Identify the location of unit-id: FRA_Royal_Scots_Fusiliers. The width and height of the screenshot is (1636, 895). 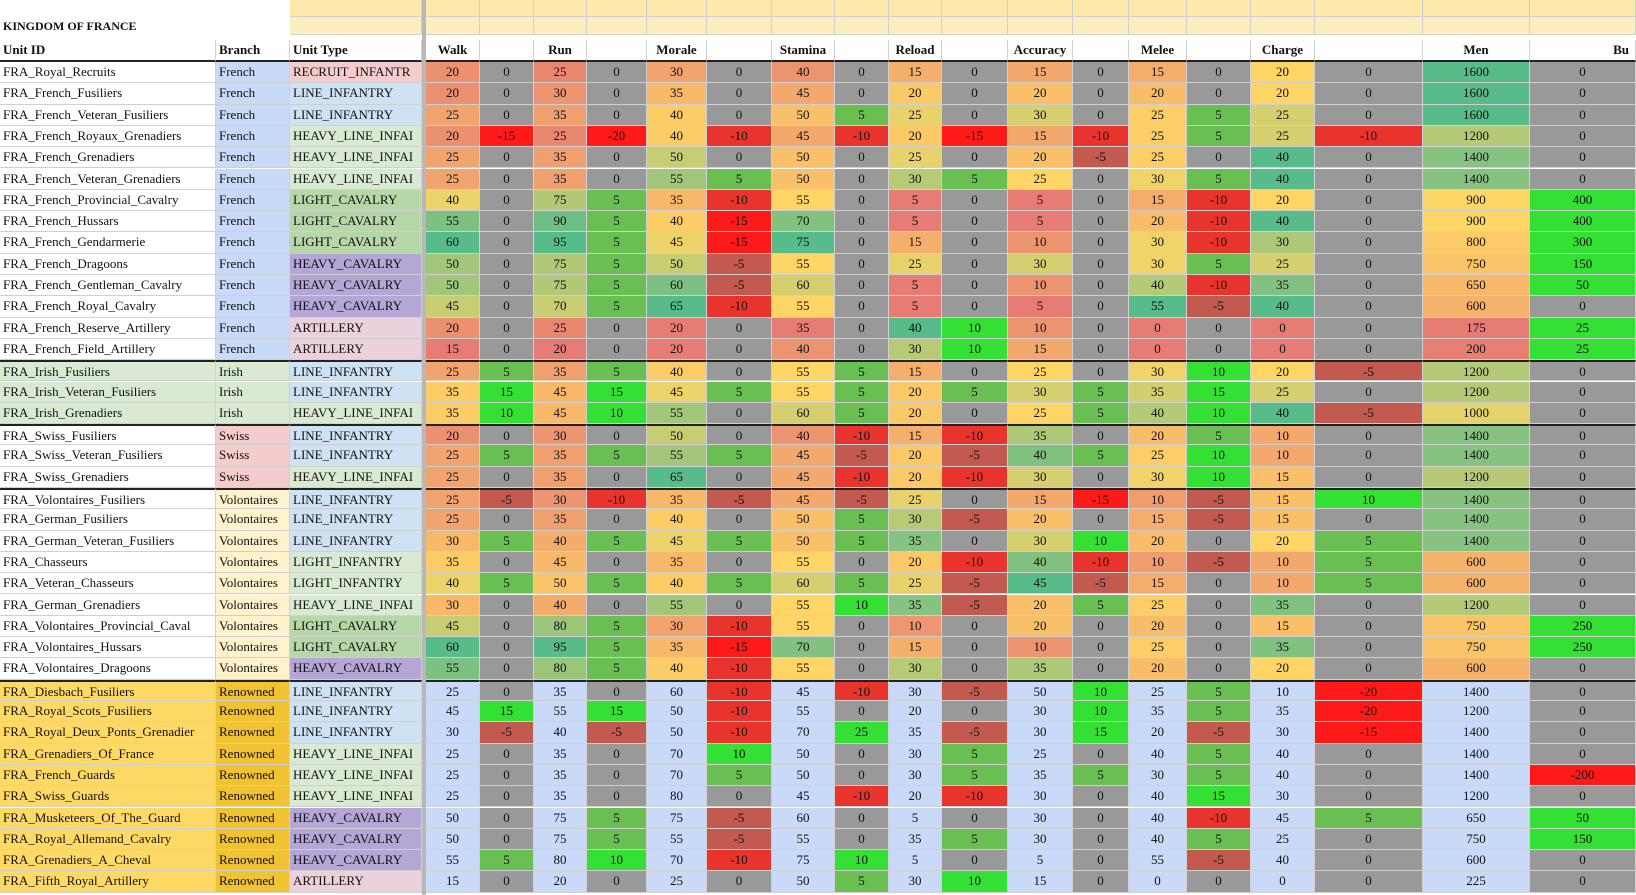
(108, 712).